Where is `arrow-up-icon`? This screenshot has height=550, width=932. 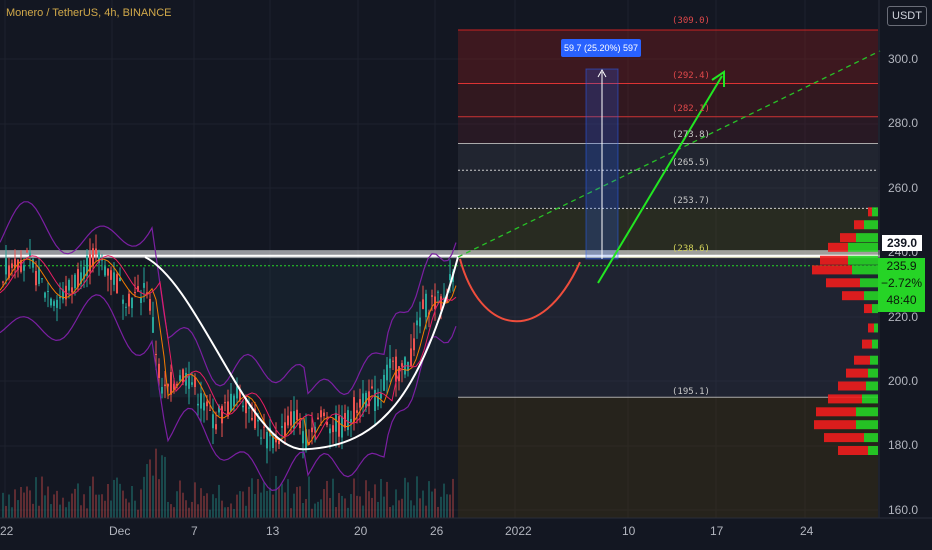 arrow-up-icon is located at coordinates (602, 73).